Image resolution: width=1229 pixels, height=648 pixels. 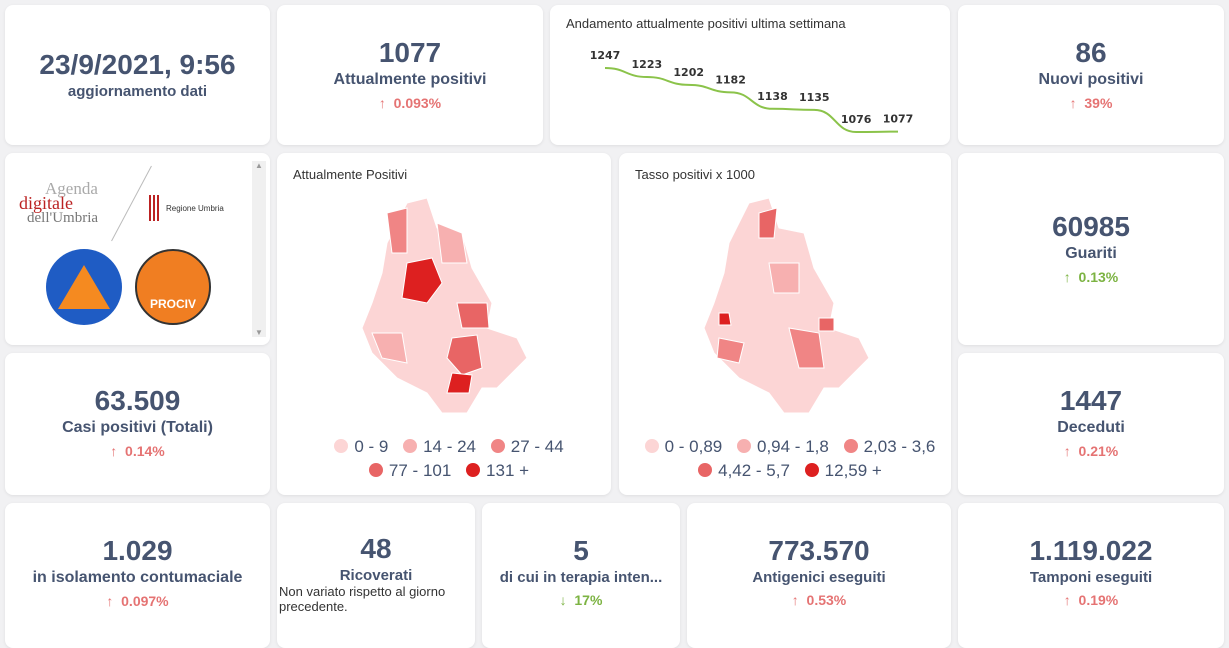 What do you see at coordinates (751, 100) in the screenshot?
I see `trend-line` at bounding box center [751, 100].